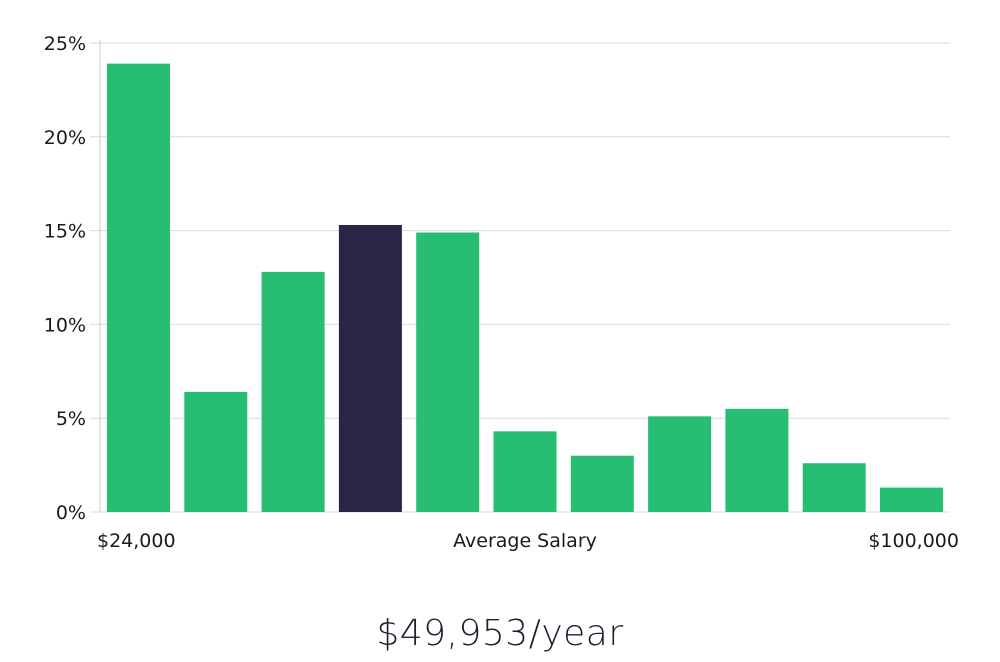 The width and height of the screenshot is (1000, 662). Describe the element at coordinates (71, 513) in the screenshot. I see `y-tick-label: 0%` at that location.